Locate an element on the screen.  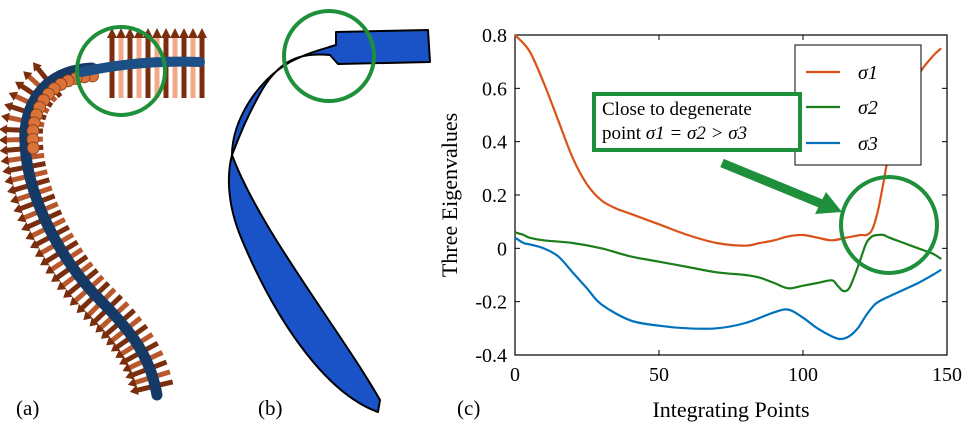
bead-sphere is located at coordinates (33, 148).